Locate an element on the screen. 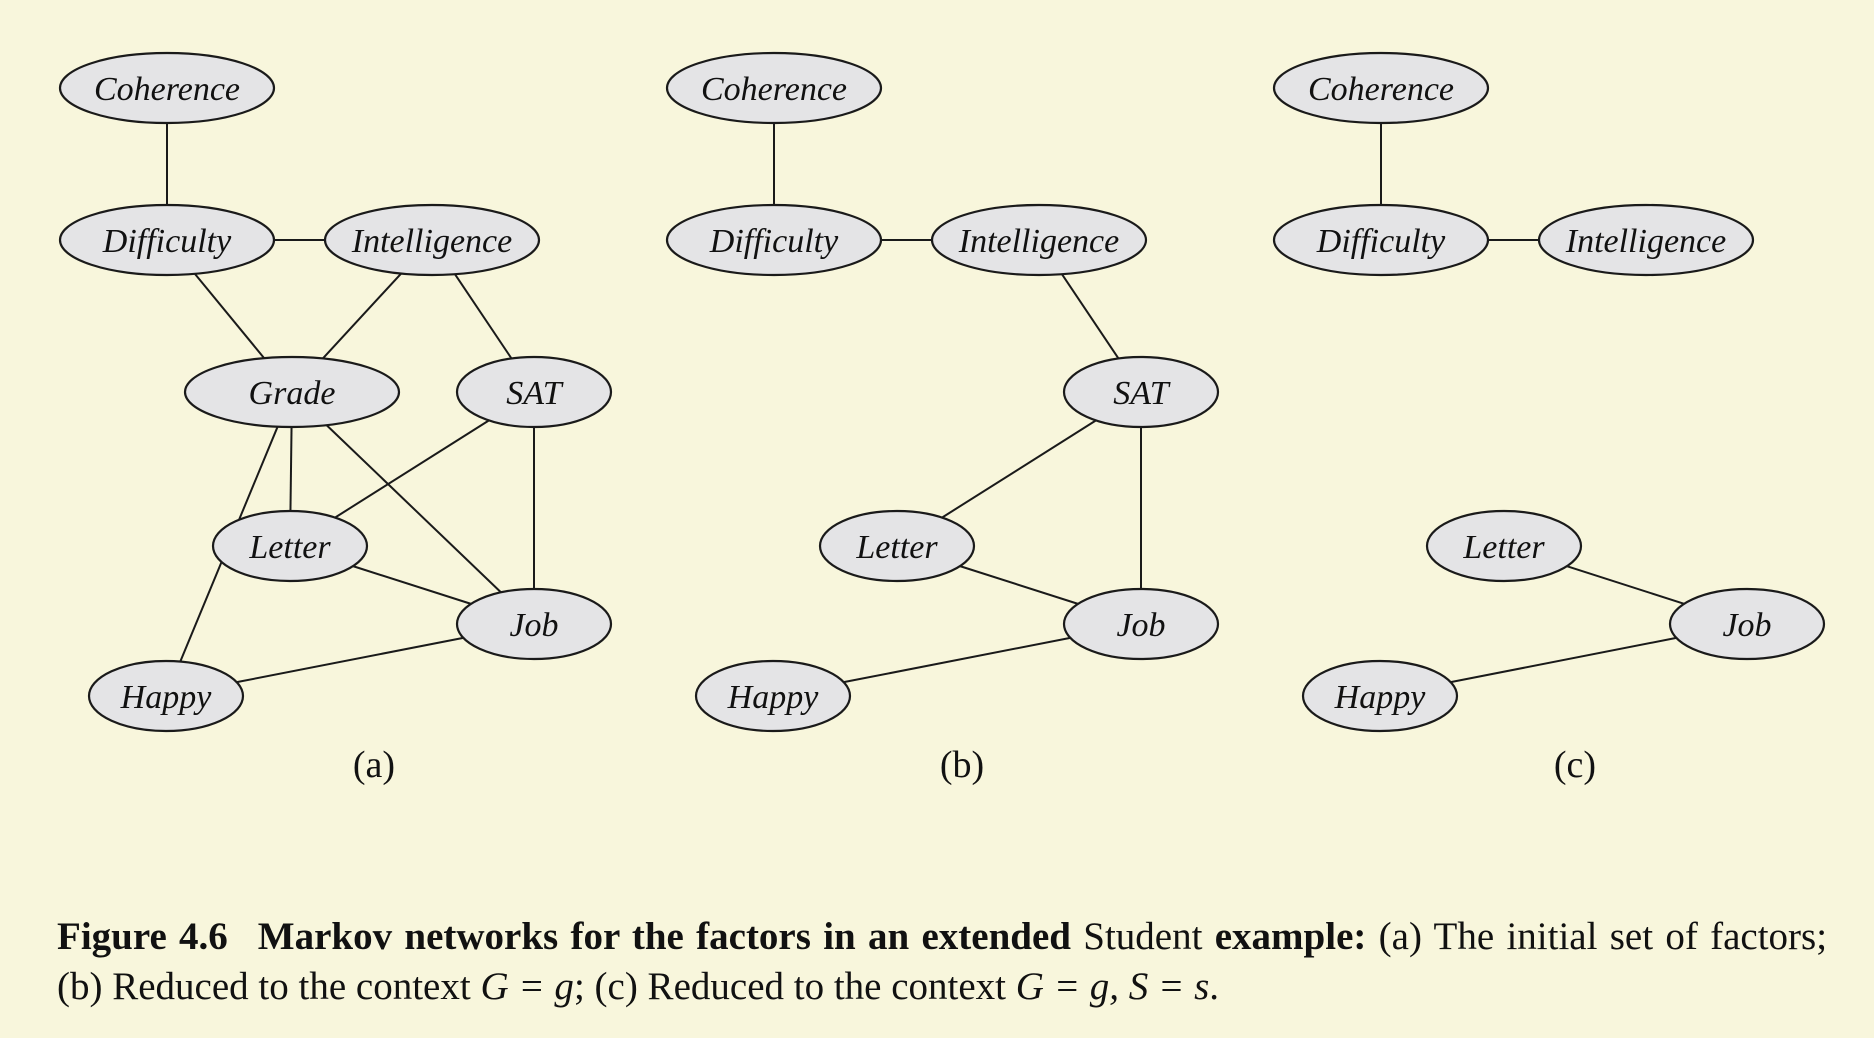 The image size is (1874, 1038). node-ellipse-c-happy is located at coordinates (1380, 696).